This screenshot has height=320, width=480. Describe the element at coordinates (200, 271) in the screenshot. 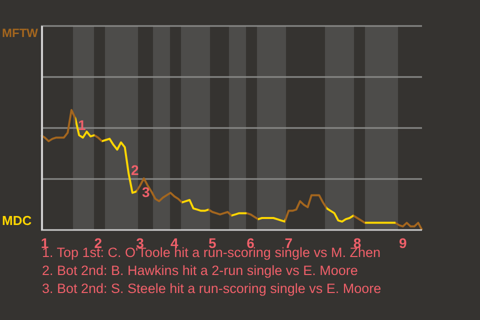

I see `text: 2. Bot 2nd: B. Hawkins hit a 2-run single vs E. Moore` at that location.